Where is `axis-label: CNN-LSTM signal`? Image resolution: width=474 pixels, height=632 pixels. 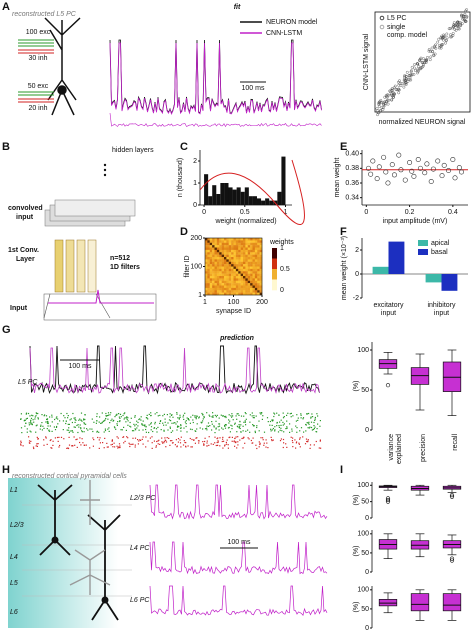
axis-label: CNN-LSTM signal is located at coordinates (366, 61).